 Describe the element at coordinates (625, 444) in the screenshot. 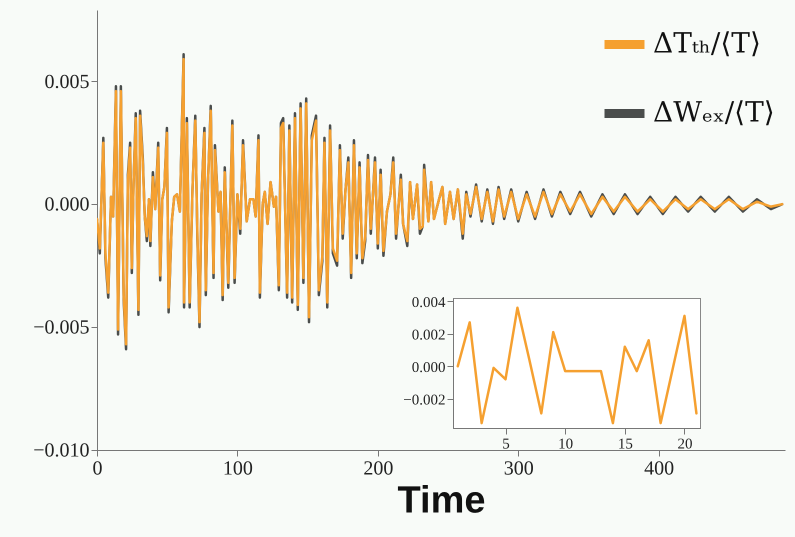

I see `x-tick-label: 15` at that location.